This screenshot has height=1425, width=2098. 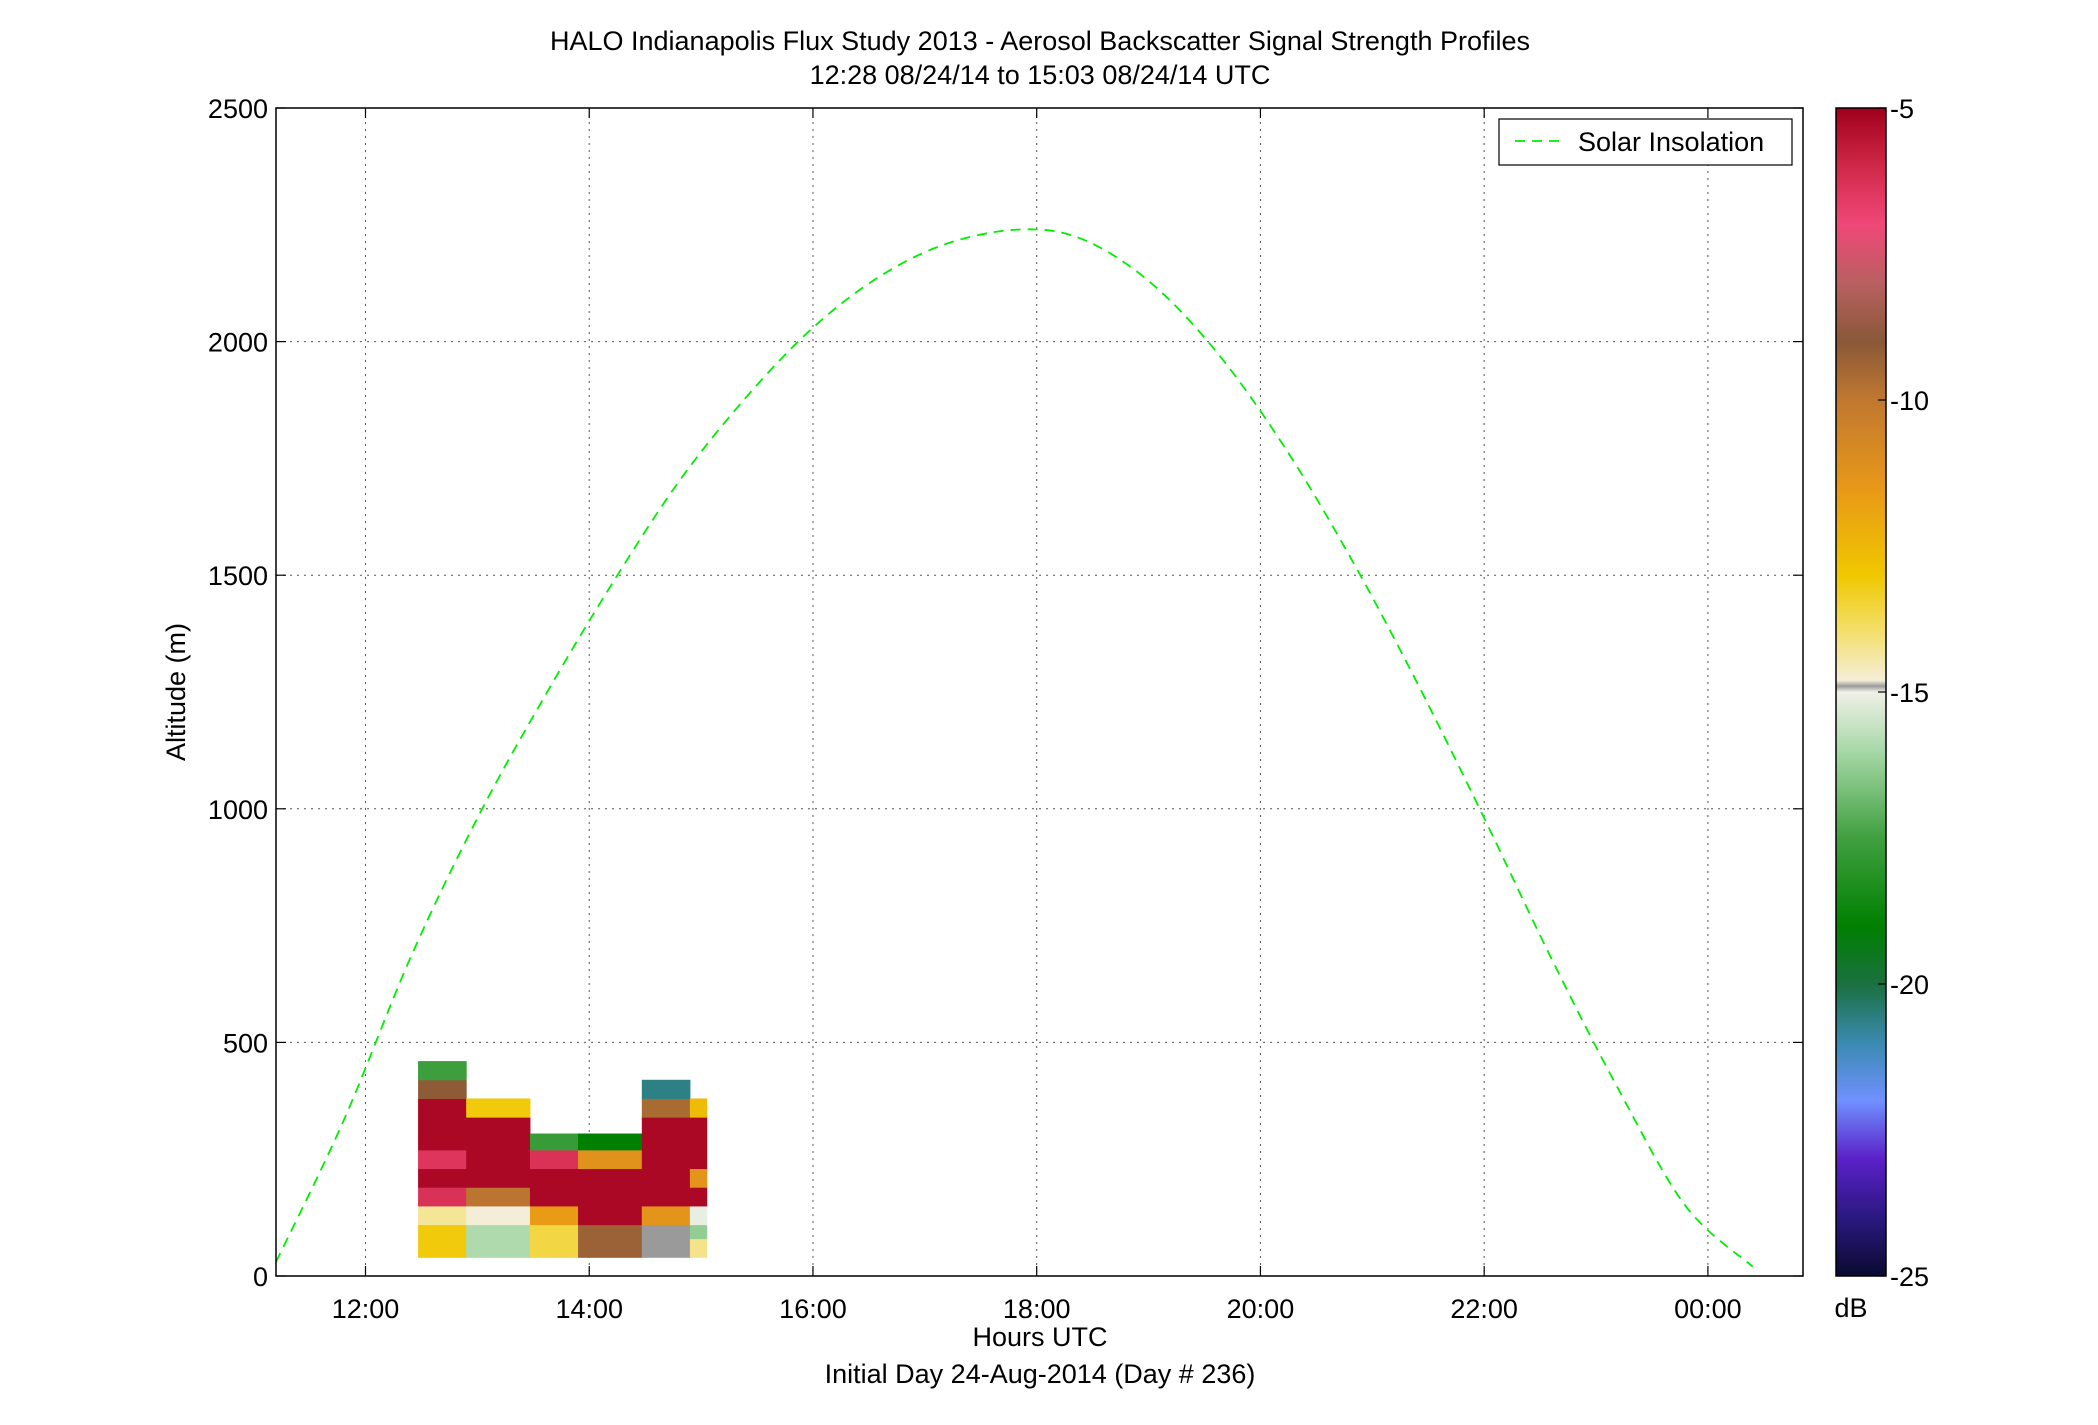 What do you see at coordinates (589, 1309) in the screenshot?
I see `x-tick-label: 14:00` at bounding box center [589, 1309].